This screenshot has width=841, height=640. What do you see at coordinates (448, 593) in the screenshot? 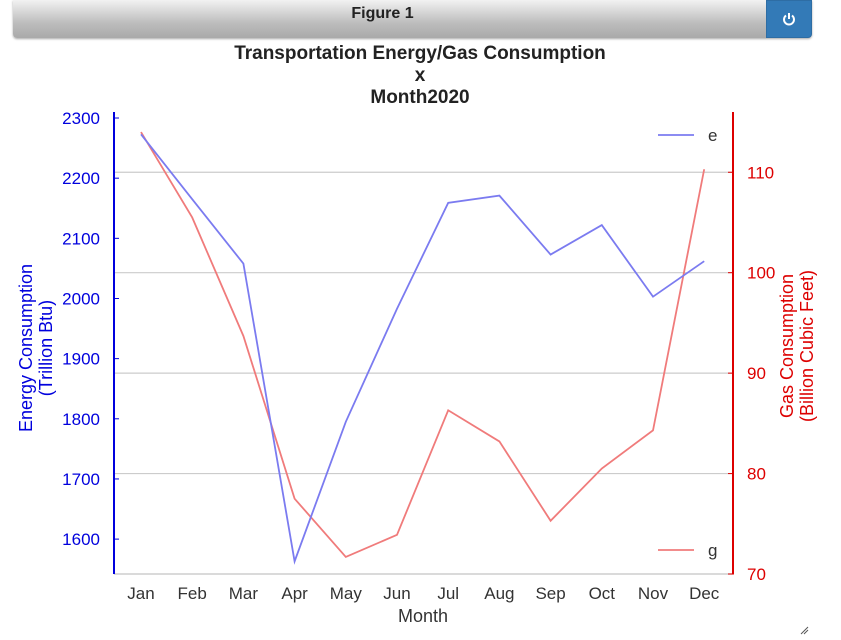
I see `x-tick-label: Jul` at bounding box center [448, 593].